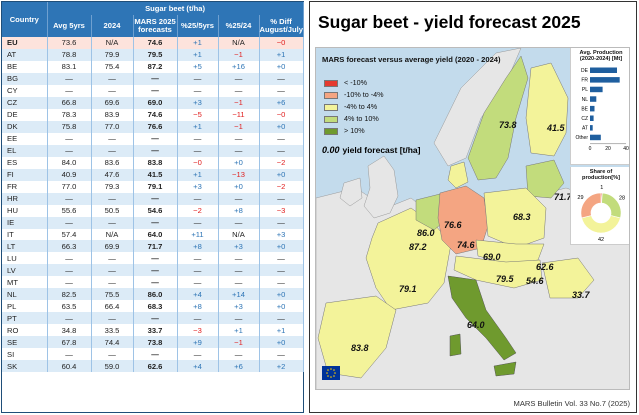  What do you see at coordinates (112, 126) in the screenshot?
I see `y2024-cell: 77.0` at bounding box center [112, 126].